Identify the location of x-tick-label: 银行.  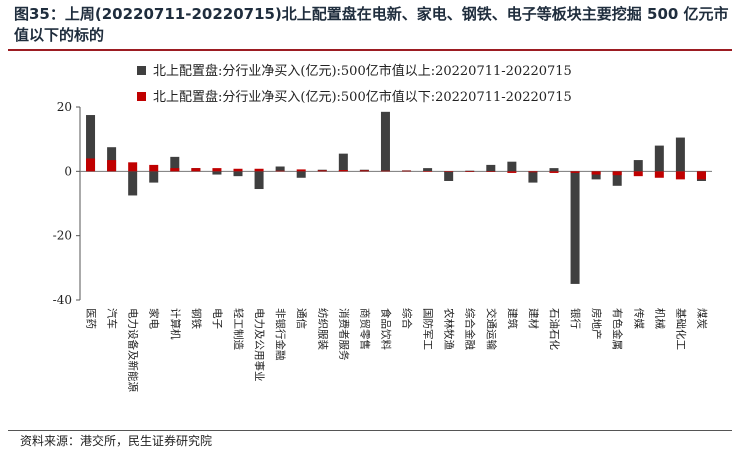
(575, 318).